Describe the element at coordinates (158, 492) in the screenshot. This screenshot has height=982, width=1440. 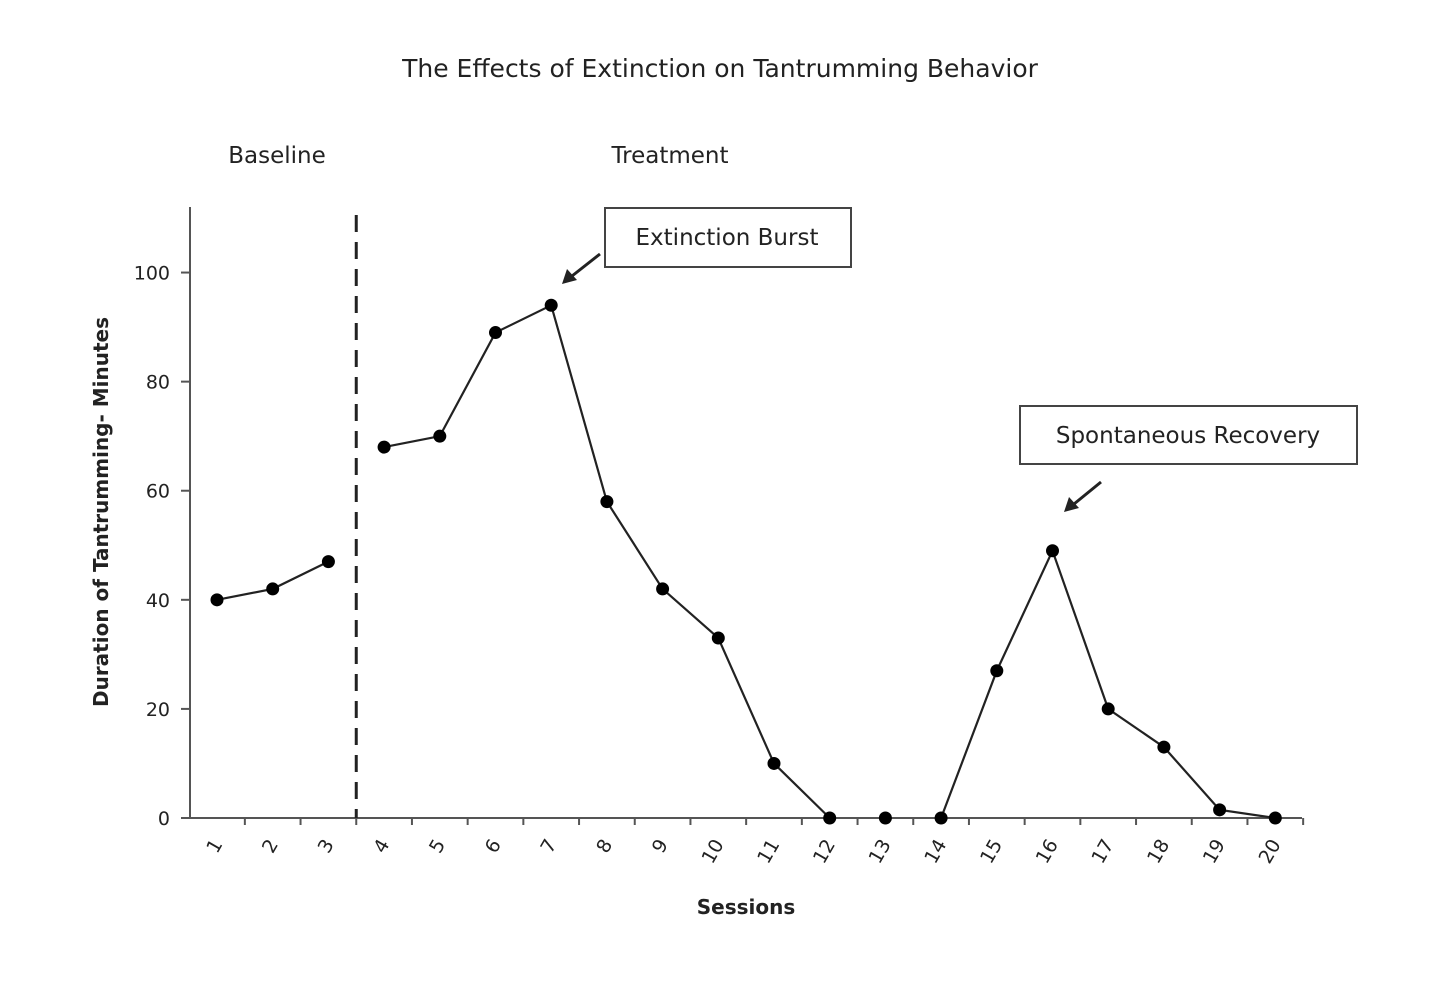
I see `y-tick-label: 60` at that location.